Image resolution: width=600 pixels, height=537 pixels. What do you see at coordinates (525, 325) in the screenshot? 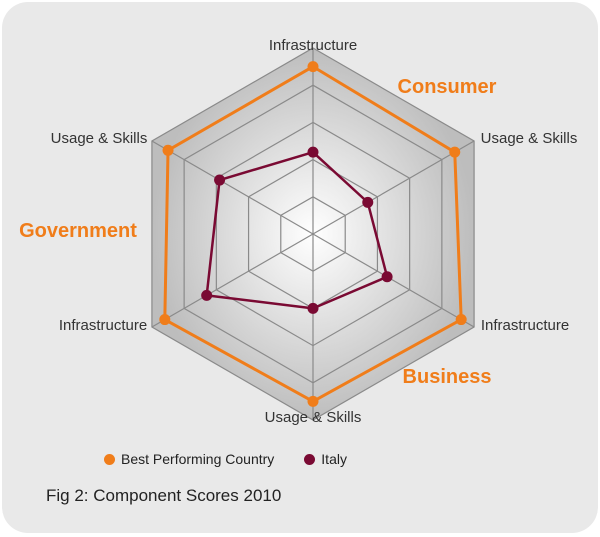
I see `axis-label-2: Infrastructure` at bounding box center [525, 325].